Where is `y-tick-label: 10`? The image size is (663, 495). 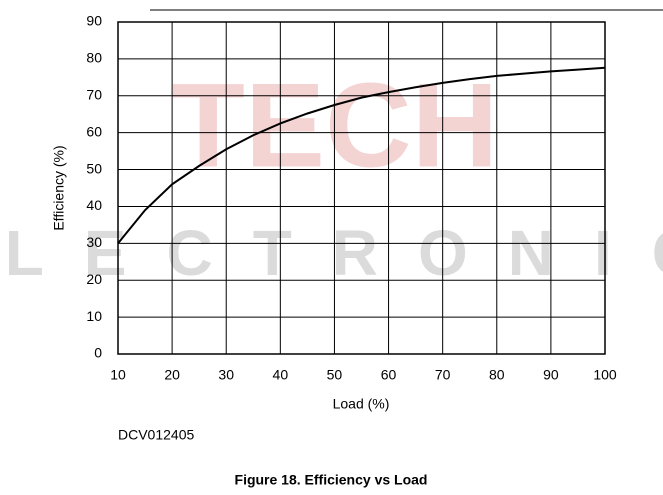
y-tick-label: 10 is located at coordinates (94, 316).